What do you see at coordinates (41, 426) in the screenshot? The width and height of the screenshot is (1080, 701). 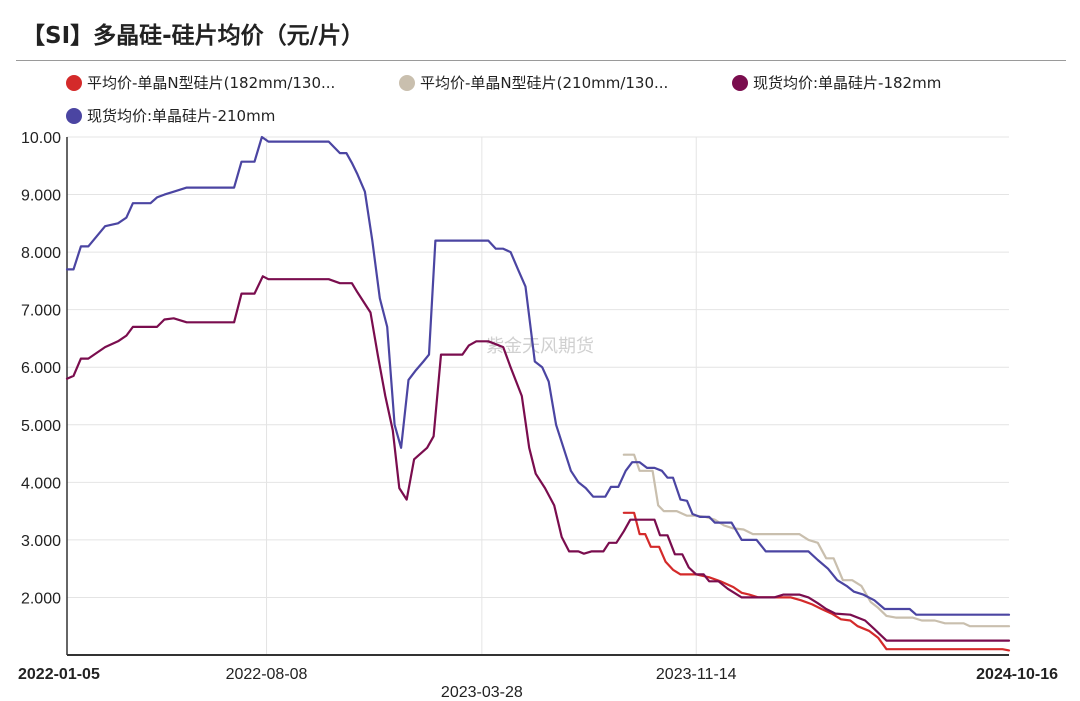 I see `y-tick-label: 5.000` at bounding box center [41, 426].